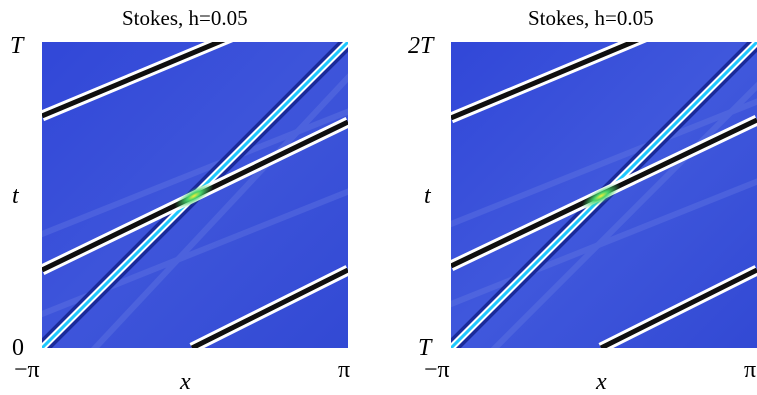  I want to click on y-tick-bottom: T, so click(425, 348).